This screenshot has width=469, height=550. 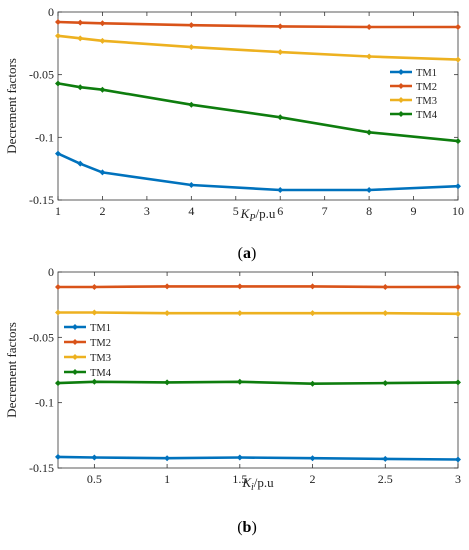 What do you see at coordinates (385, 479) in the screenshot?
I see `x-tick-label: 2.5` at bounding box center [385, 479].